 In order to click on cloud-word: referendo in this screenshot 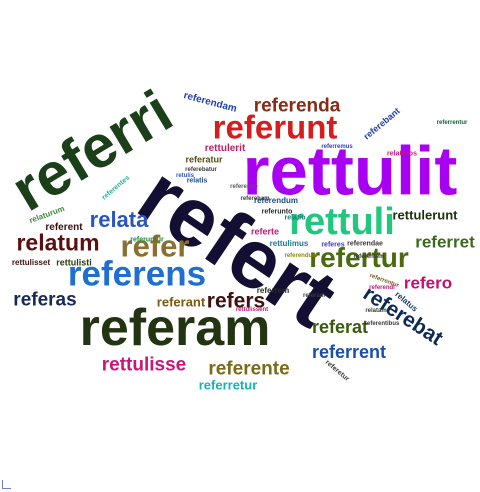, I will do `click(244, 187)`.